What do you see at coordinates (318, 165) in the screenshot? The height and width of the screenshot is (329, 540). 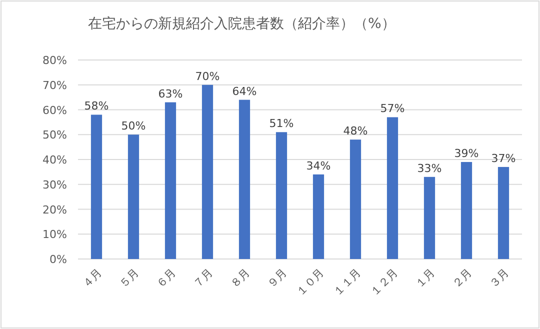 I see `data-label: 34%` at bounding box center [318, 165].